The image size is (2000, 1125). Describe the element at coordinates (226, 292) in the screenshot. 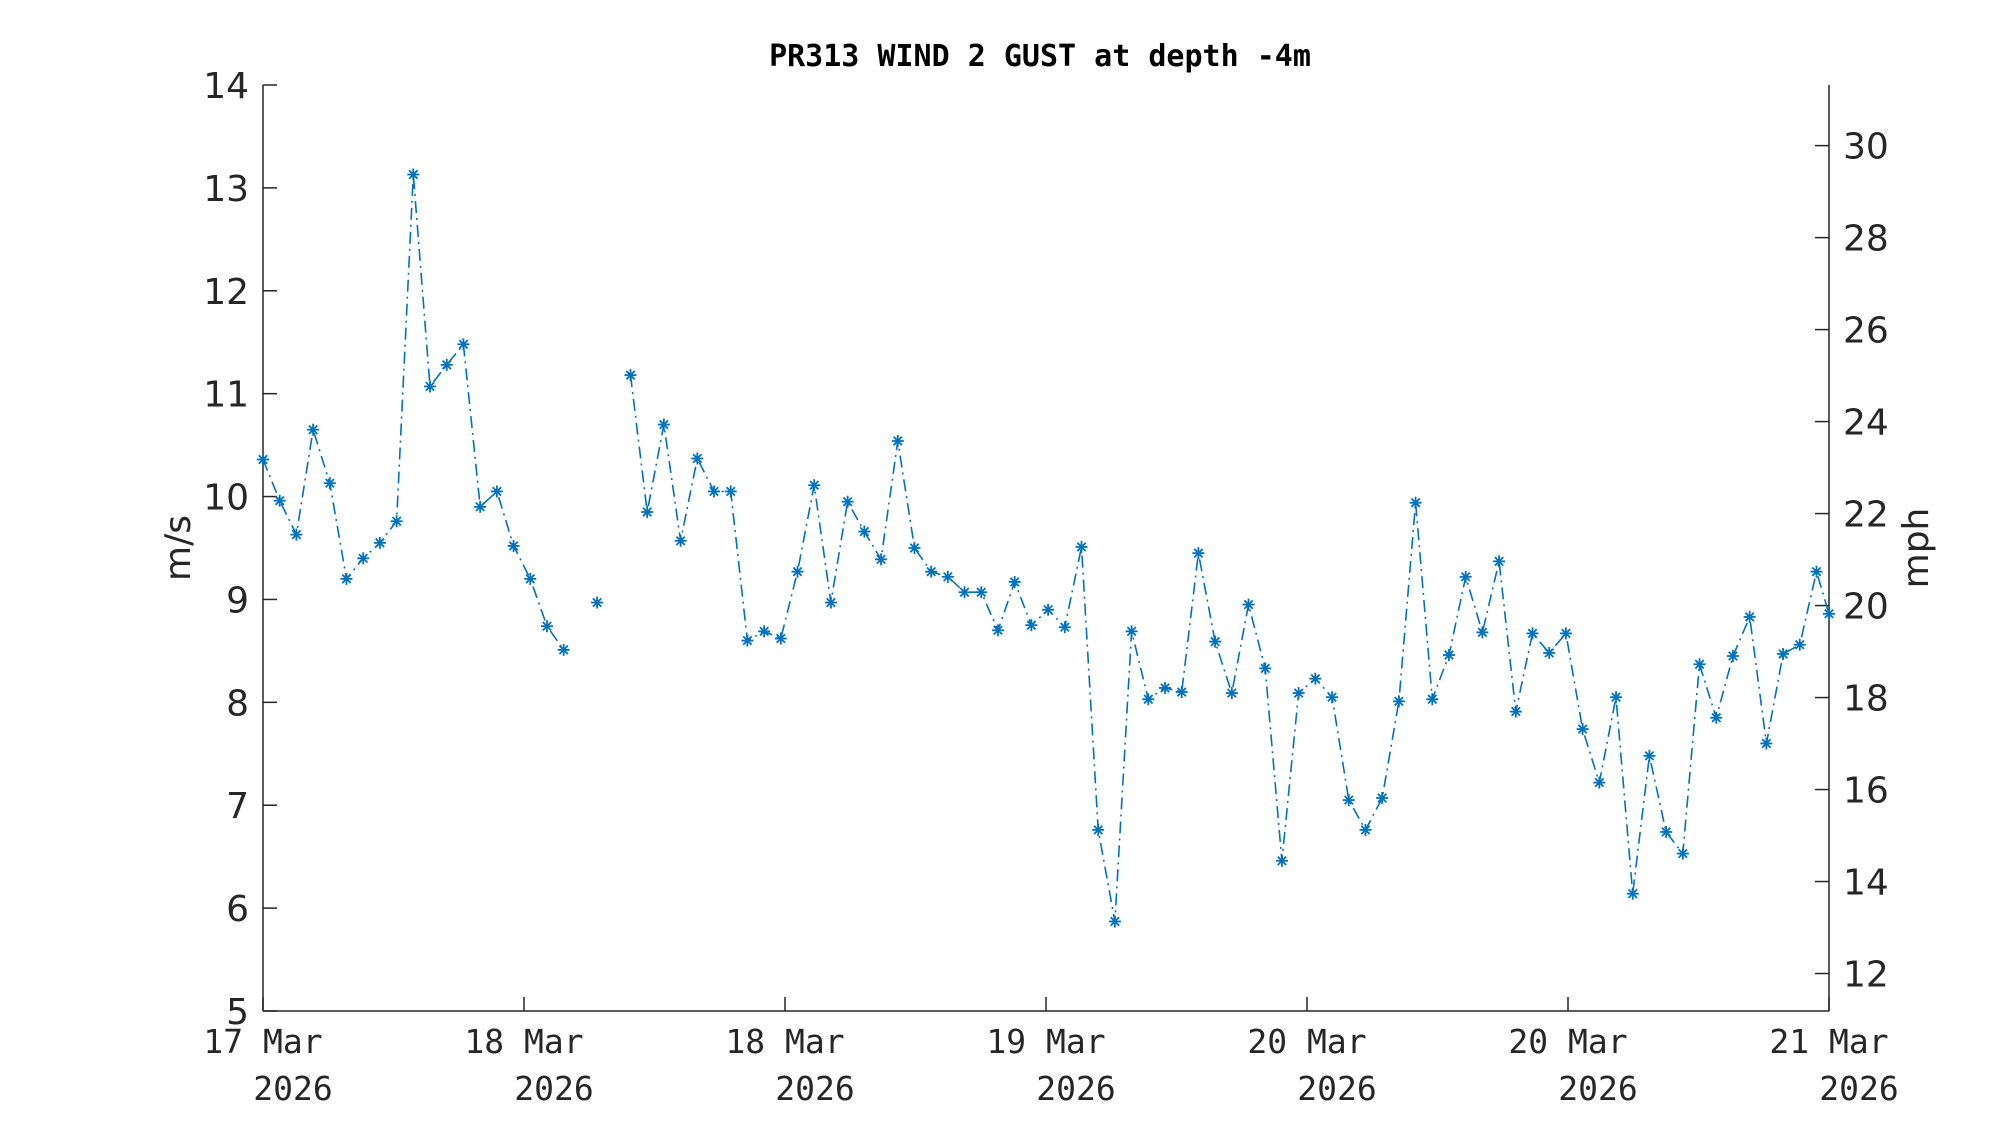

I see `y-tick-label-left: 12` at that location.